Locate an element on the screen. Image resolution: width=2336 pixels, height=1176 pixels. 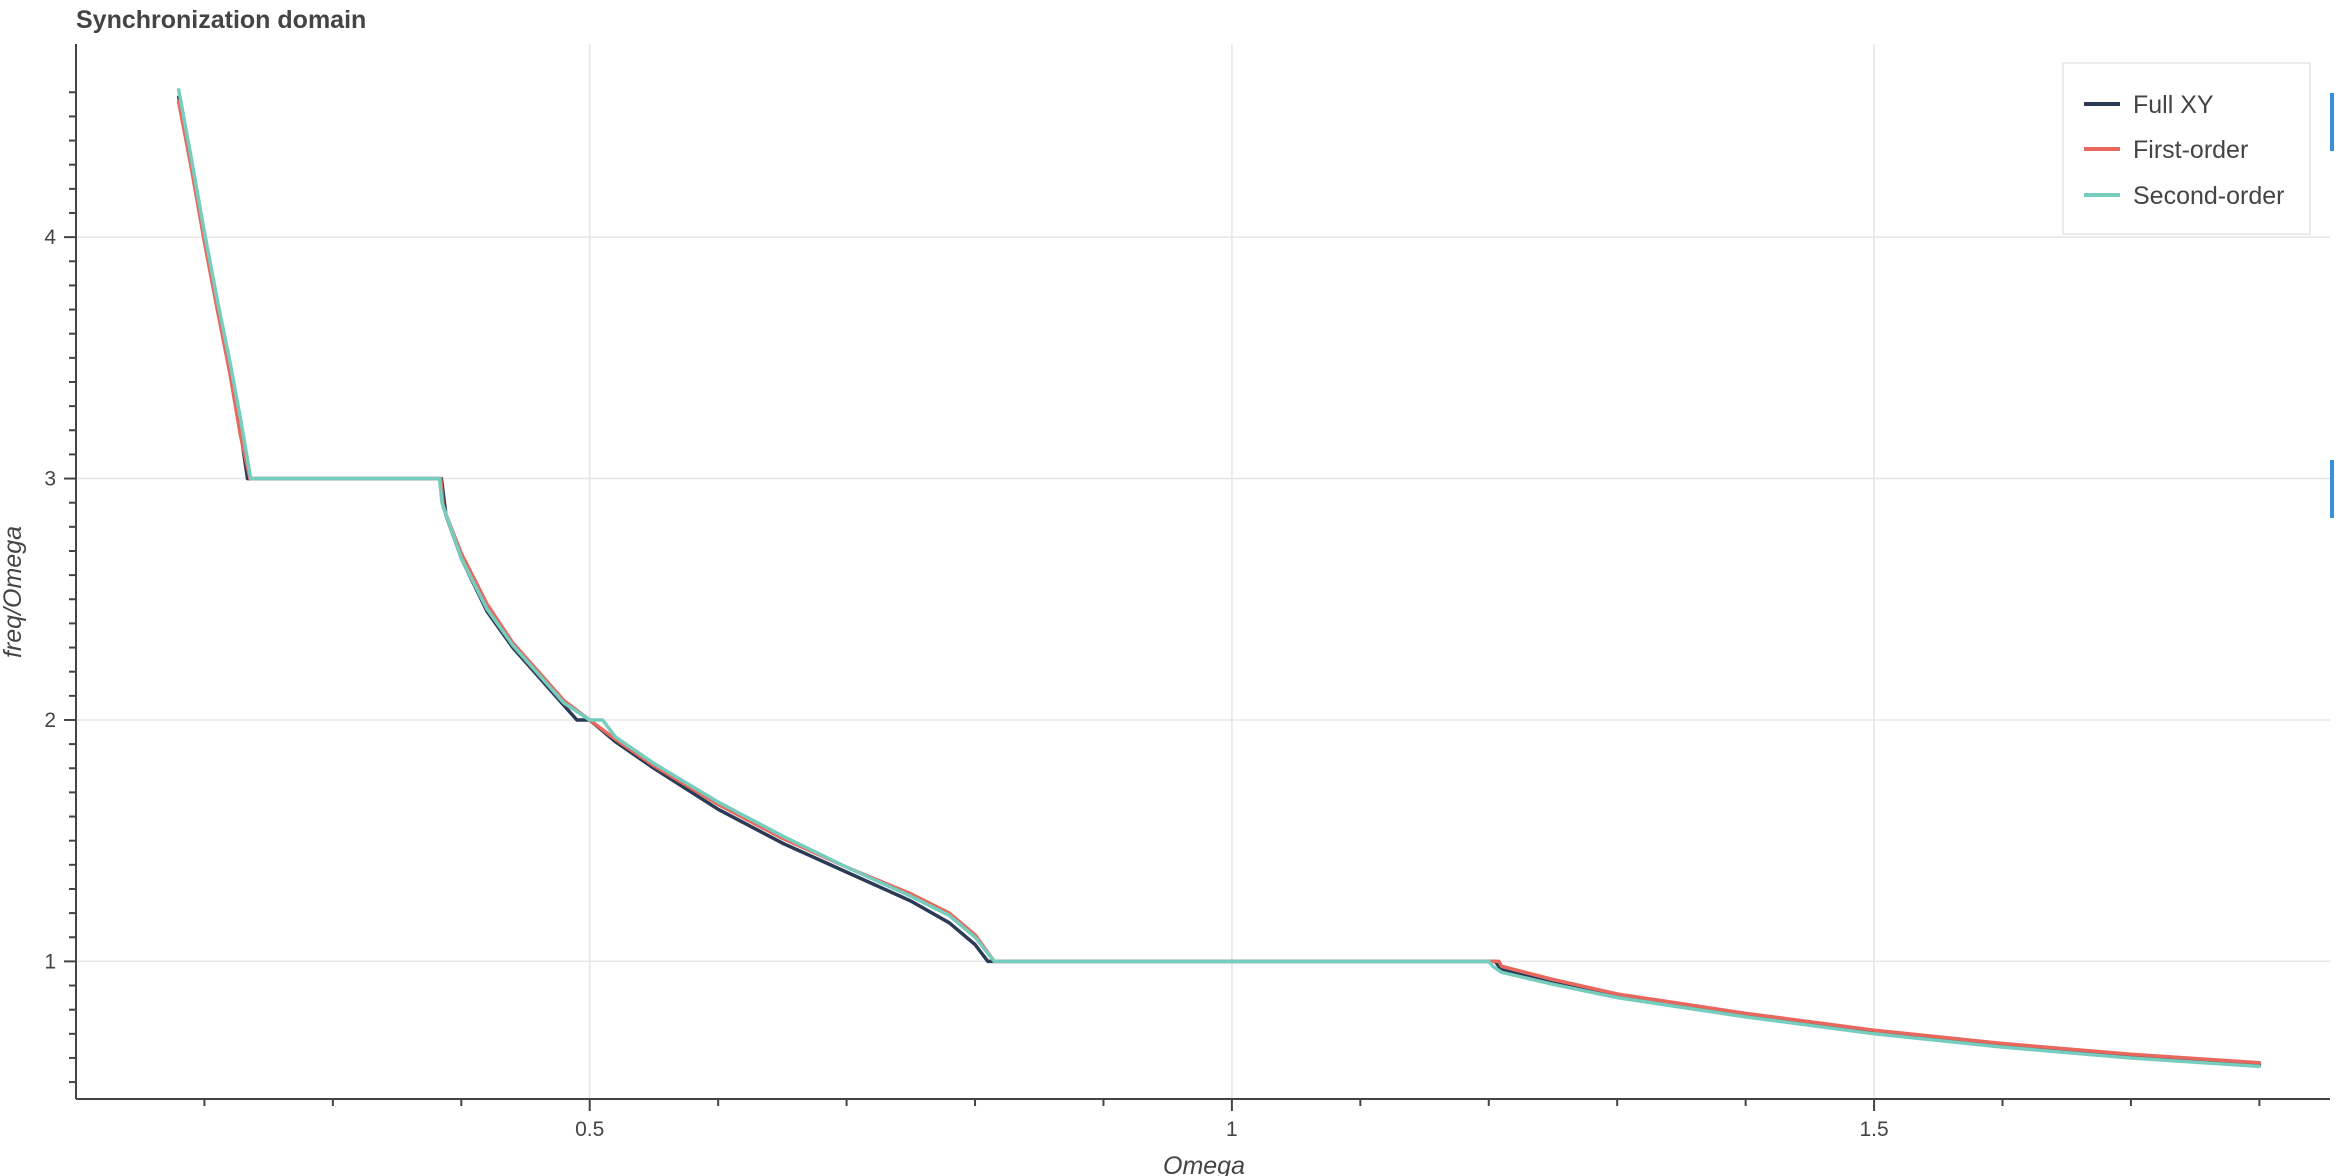
legend: Full XY First-order Second-order is located at coordinates (2186, 148).